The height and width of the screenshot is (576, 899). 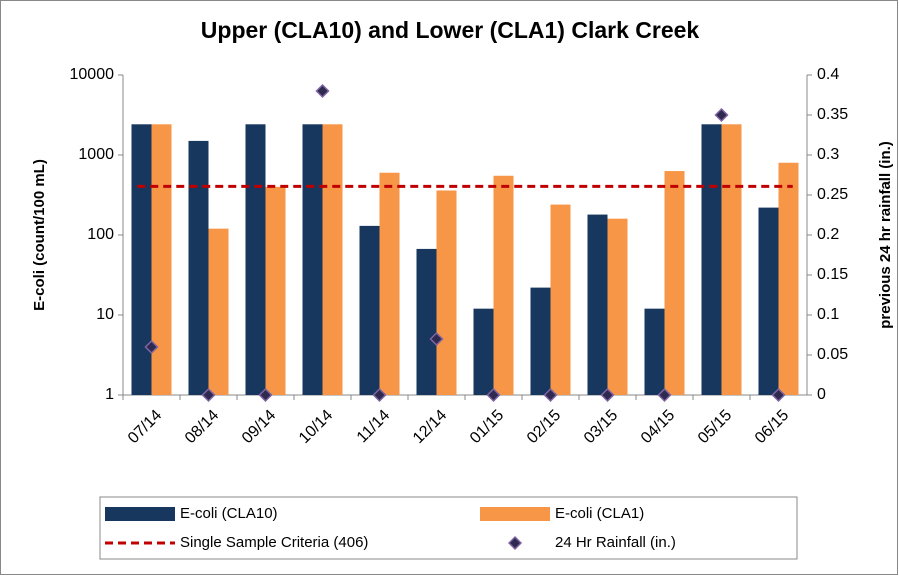 I want to click on y2-tick-label: 0.3, so click(x=828, y=154).